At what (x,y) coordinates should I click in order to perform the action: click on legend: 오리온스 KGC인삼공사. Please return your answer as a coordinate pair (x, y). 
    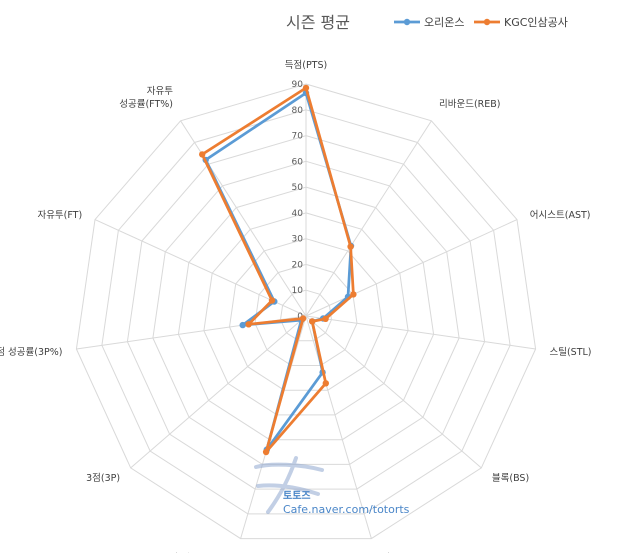
    Looking at the image, I should click on (481, 22).